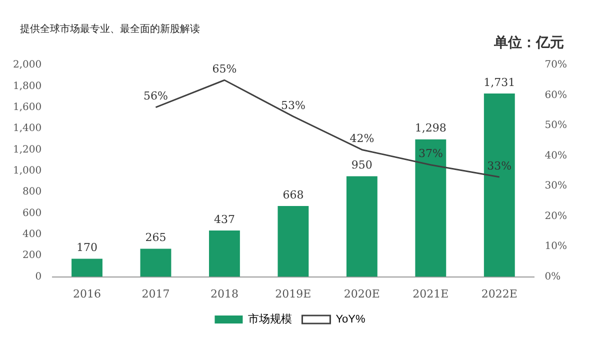 The height and width of the screenshot is (340, 600). I want to click on y2-tick-label: 0%, so click(552, 276).